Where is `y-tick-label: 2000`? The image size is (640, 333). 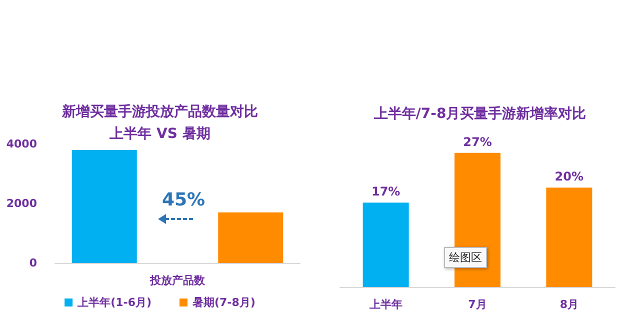 y-tick-label: 2000 is located at coordinates (22, 203).